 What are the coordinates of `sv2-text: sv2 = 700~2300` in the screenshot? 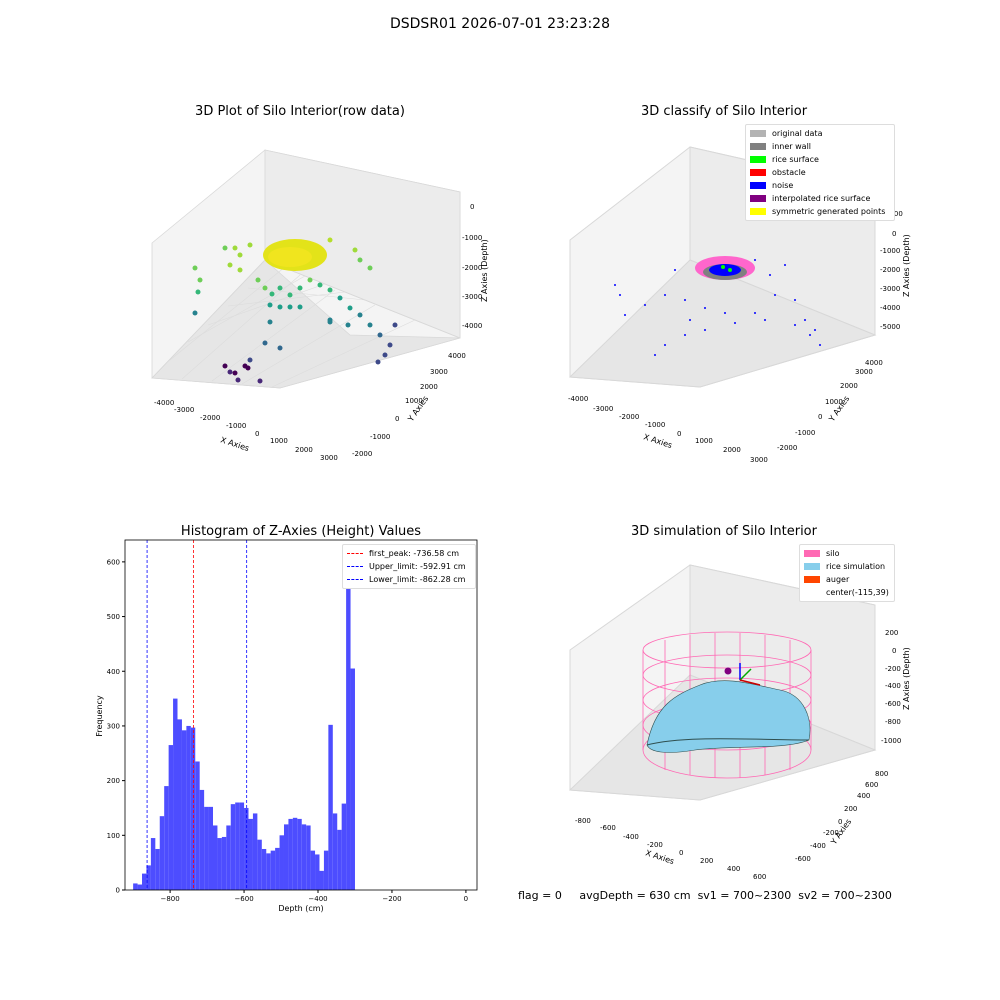 It's located at (845, 895).